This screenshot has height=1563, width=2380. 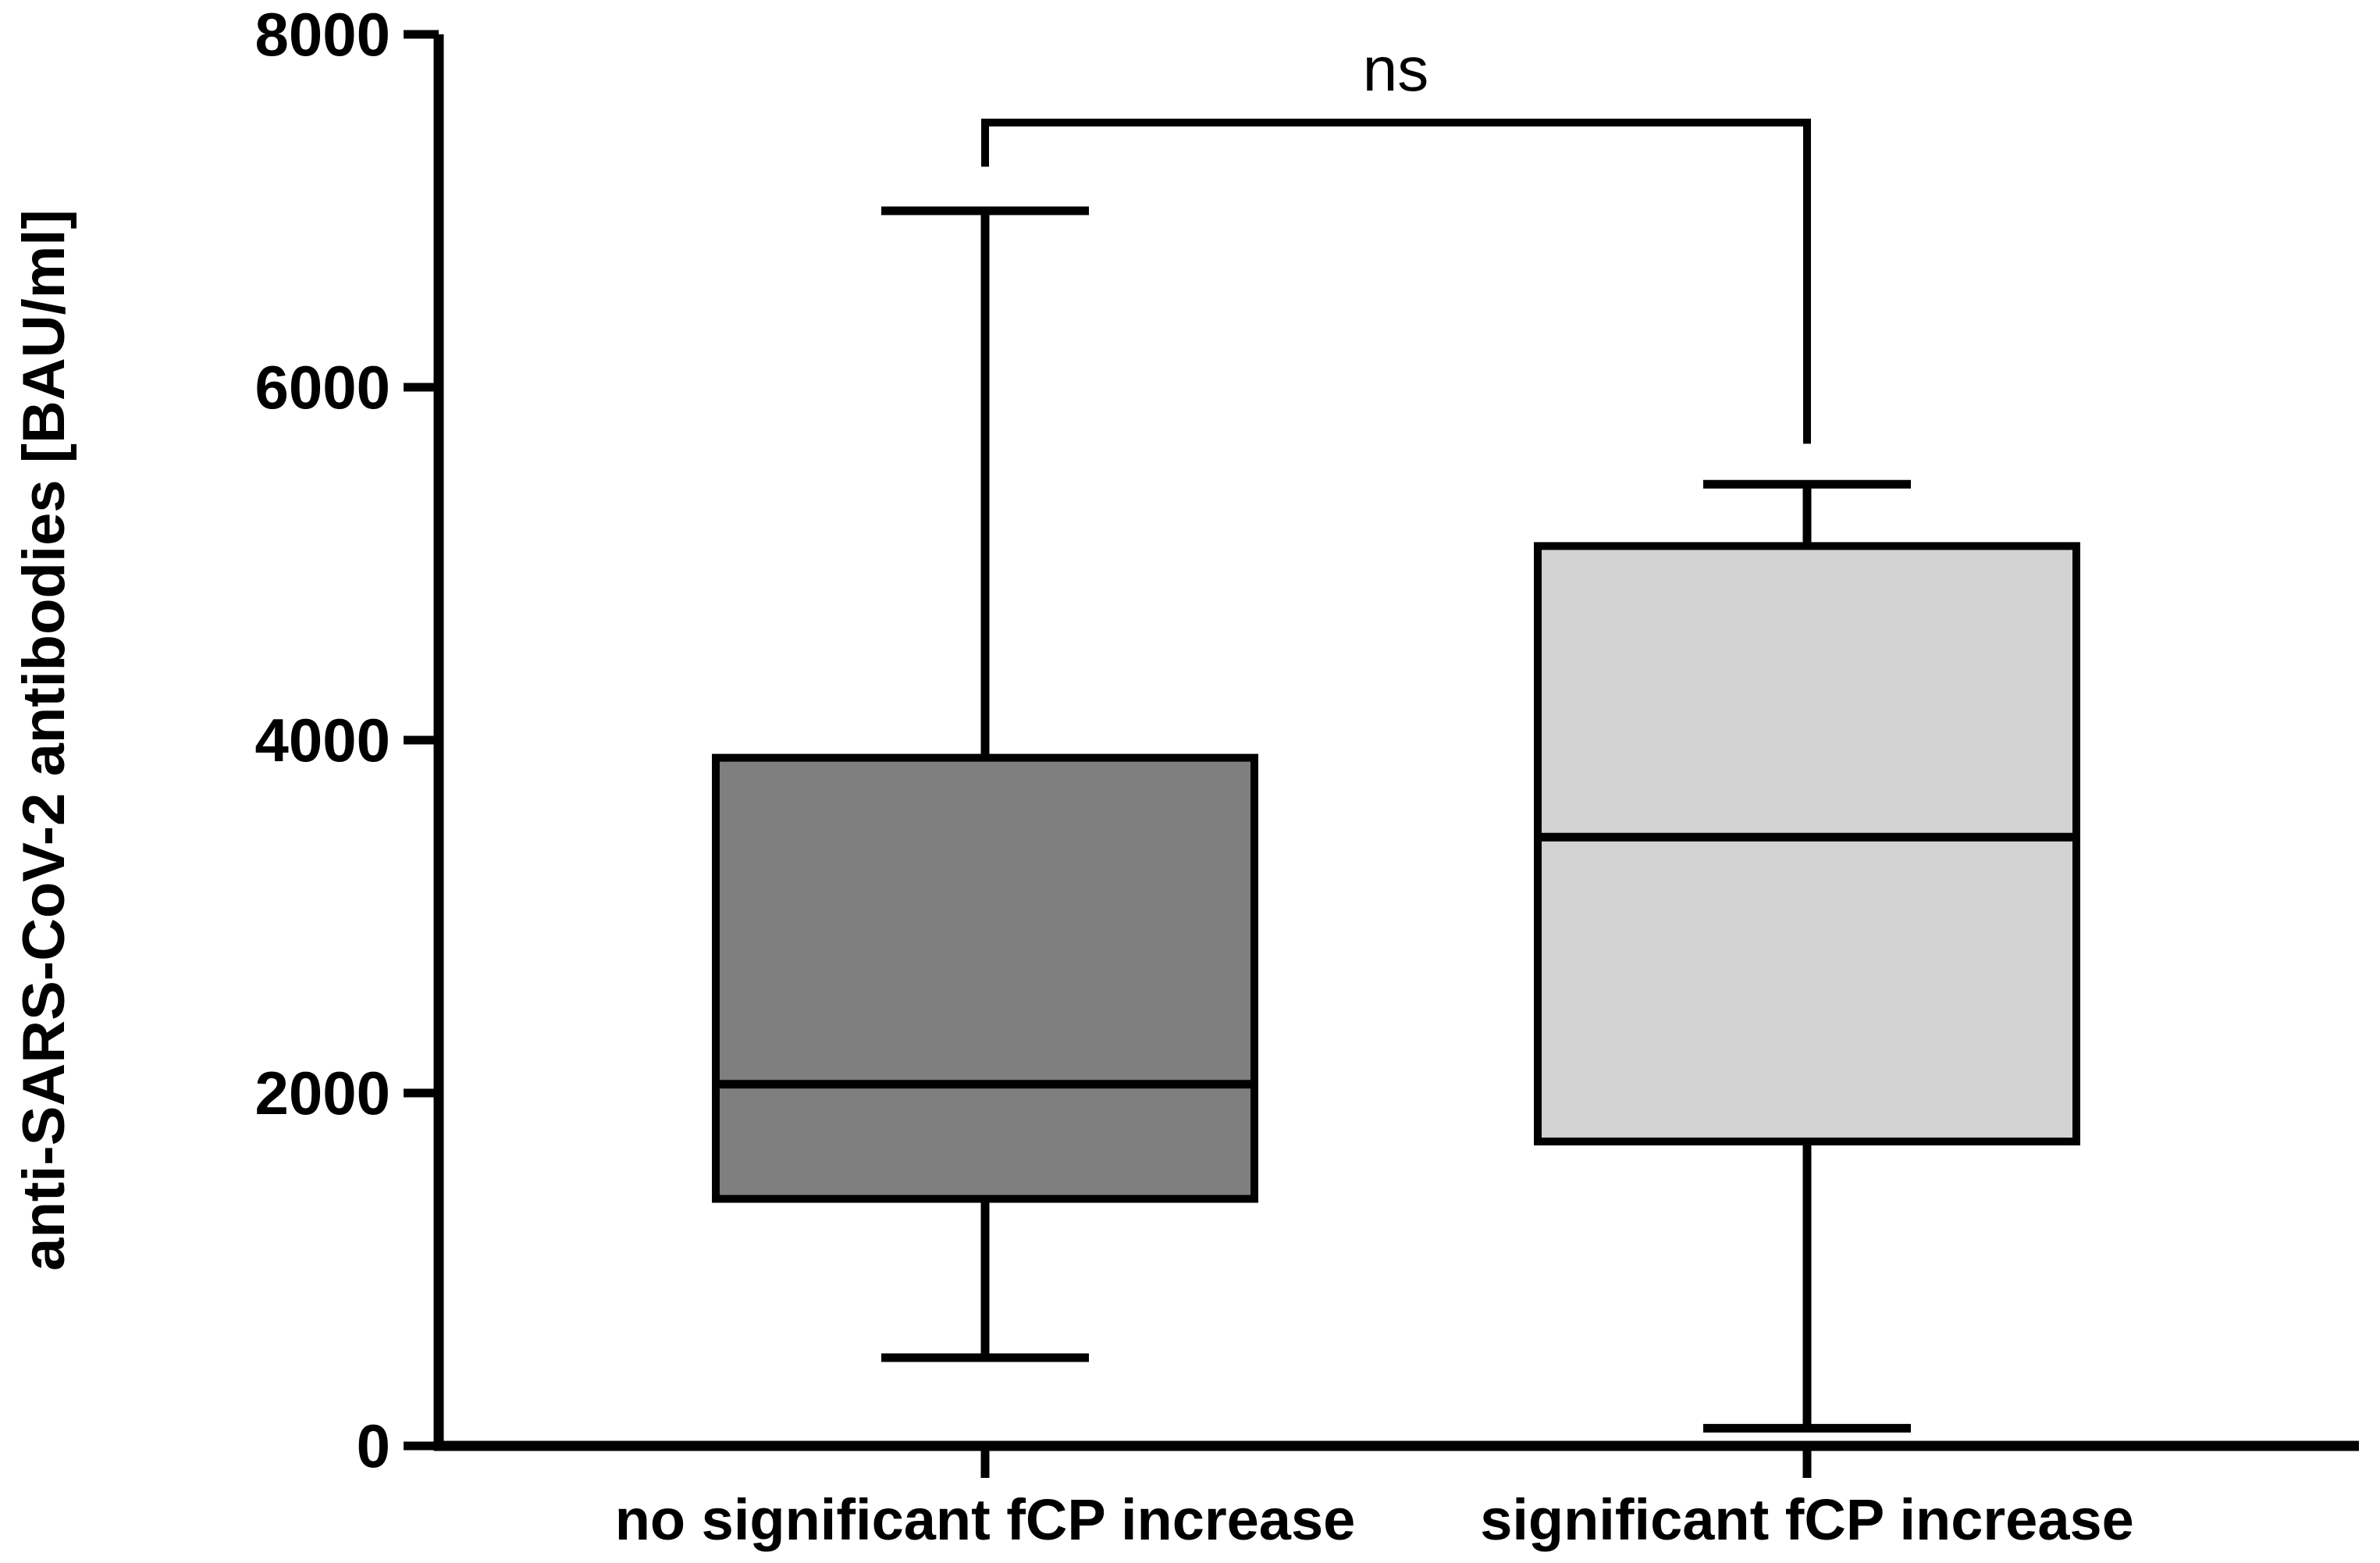 What do you see at coordinates (1396, 282) in the screenshot?
I see `bracket-line` at bounding box center [1396, 282].